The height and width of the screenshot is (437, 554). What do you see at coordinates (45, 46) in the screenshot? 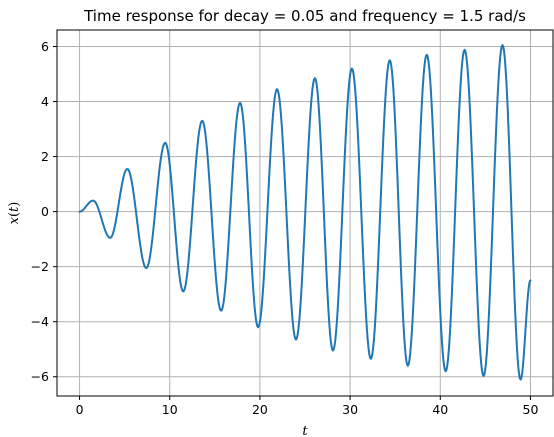
I see `y-tick-label: 6` at bounding box center [45, 46].